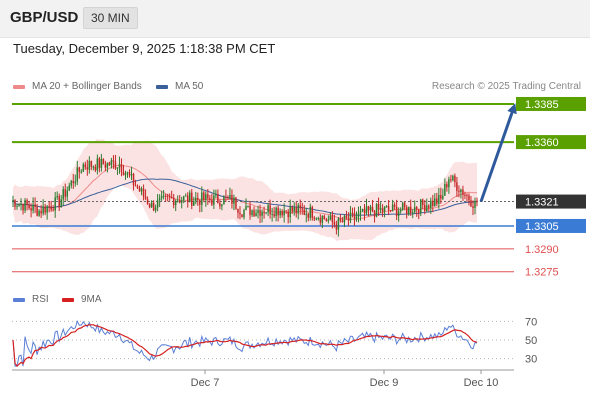 The height and width of the screenshot is (400, 590). Describe the element at coordinates (481, 383) in the screenshot. I see `x-tick-label-2: Dec 10` at that location.